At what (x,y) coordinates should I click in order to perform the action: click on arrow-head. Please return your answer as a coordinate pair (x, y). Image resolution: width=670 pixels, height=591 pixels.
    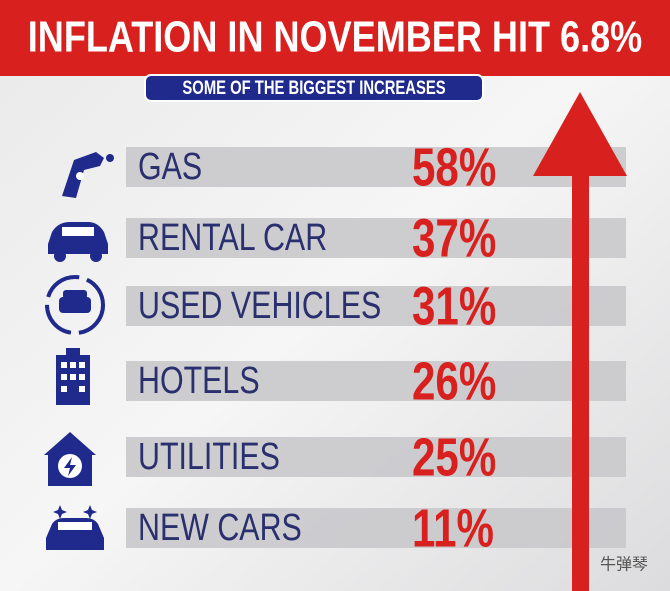
    Looking at the image, I should click on (580, 134).